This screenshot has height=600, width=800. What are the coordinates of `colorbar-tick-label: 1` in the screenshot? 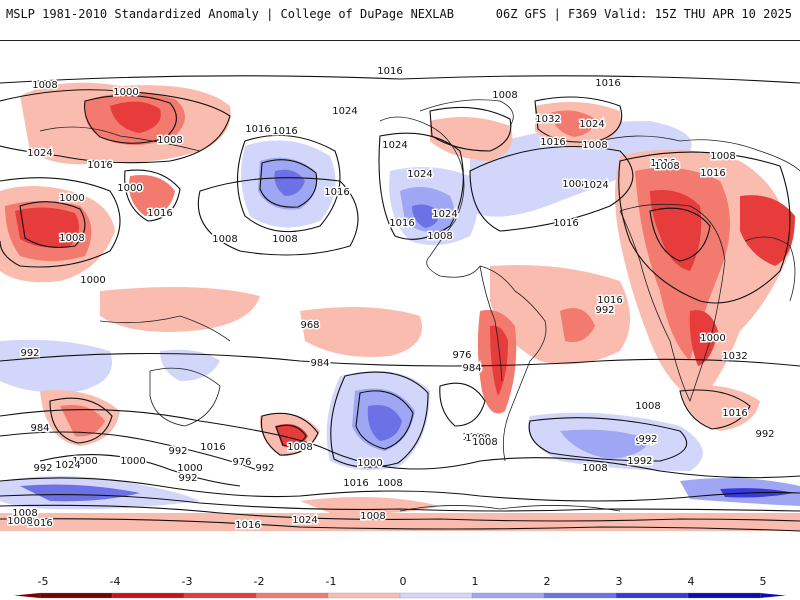 It's located at (475, 581).